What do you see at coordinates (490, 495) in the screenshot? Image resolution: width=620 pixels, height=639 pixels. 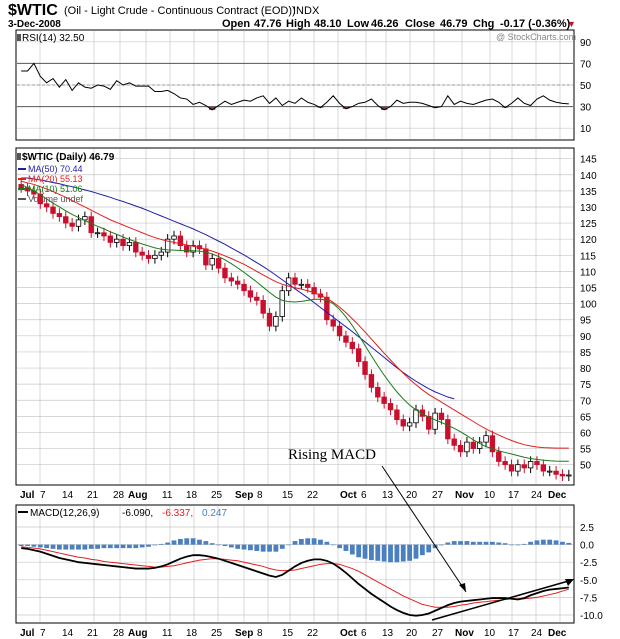 I see `x-tick-label: 10` at bounding box center [490, 495].